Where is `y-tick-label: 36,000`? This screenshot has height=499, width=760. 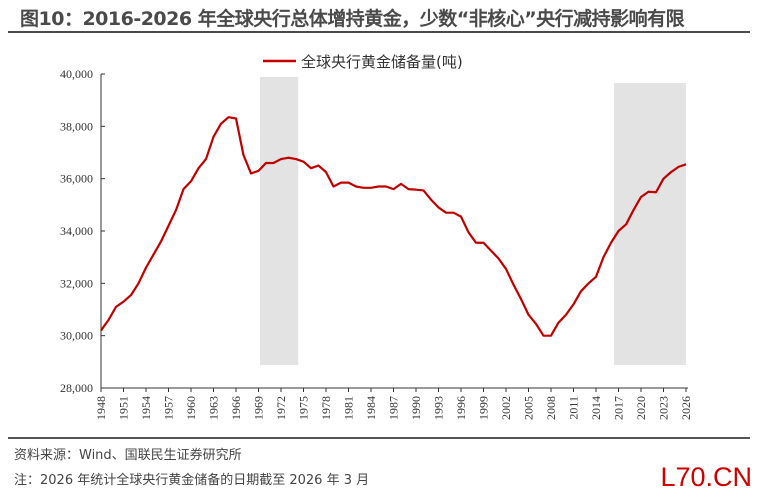
y-tick-label: 36,000 is located at coordinates (76, 179).